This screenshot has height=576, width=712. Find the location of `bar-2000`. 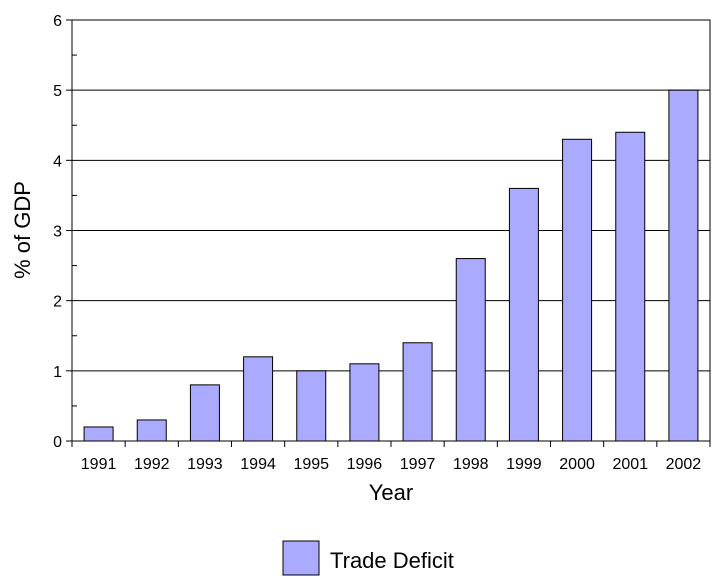

bar-2000 is located at coordinates (577, 290).